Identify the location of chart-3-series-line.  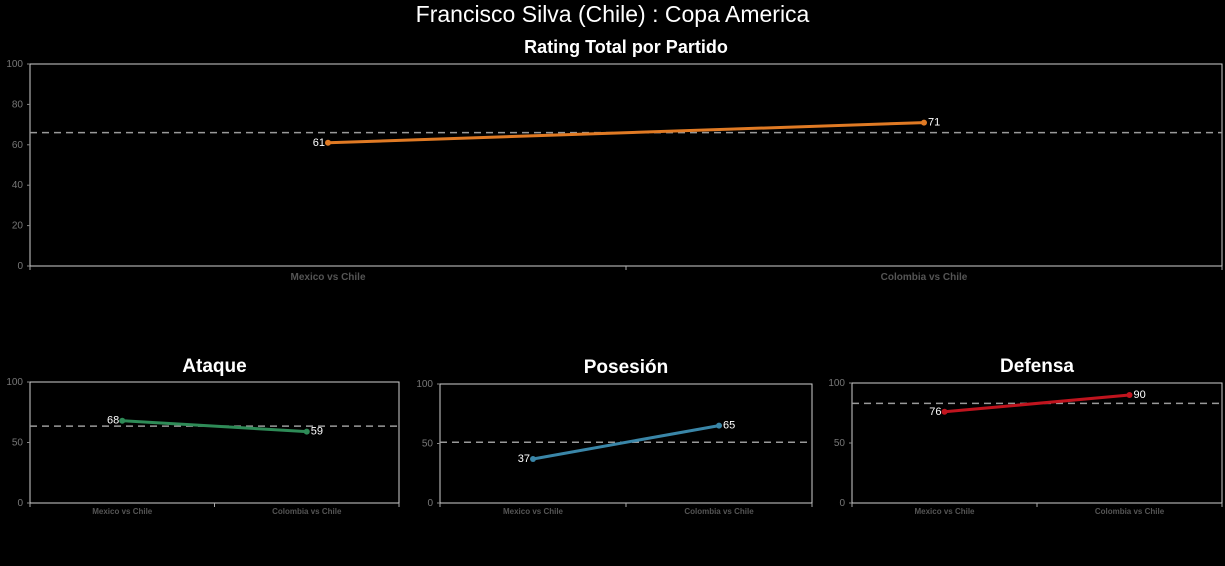
(626, 442).